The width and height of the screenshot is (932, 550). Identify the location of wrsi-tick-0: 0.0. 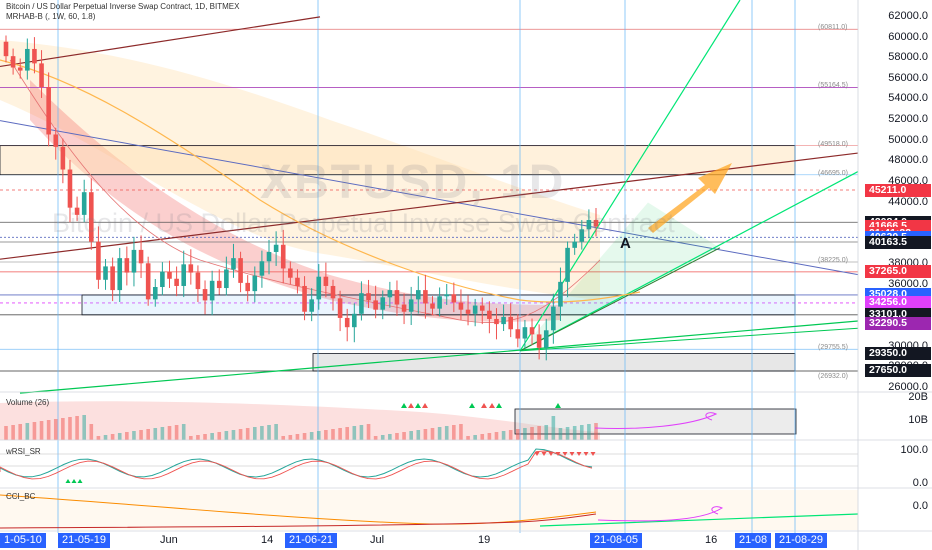
(920, 483).